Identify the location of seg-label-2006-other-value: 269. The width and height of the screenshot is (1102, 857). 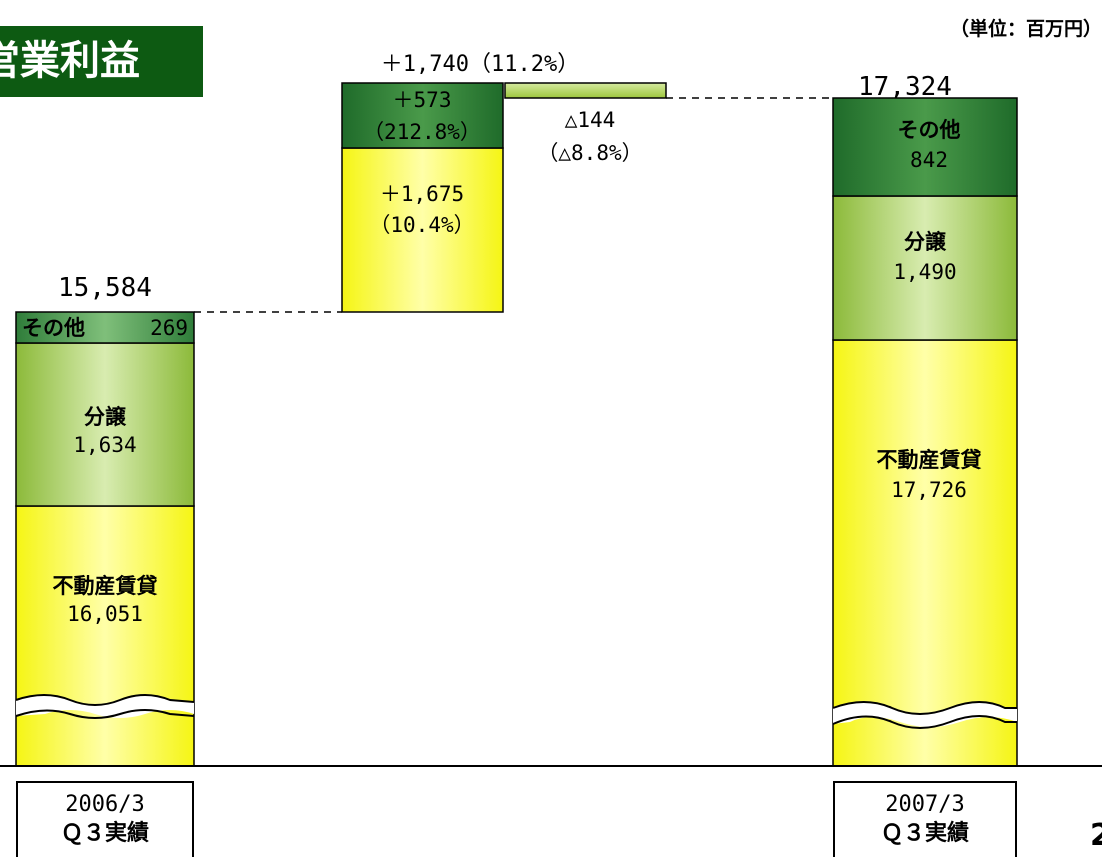
(169, 328).